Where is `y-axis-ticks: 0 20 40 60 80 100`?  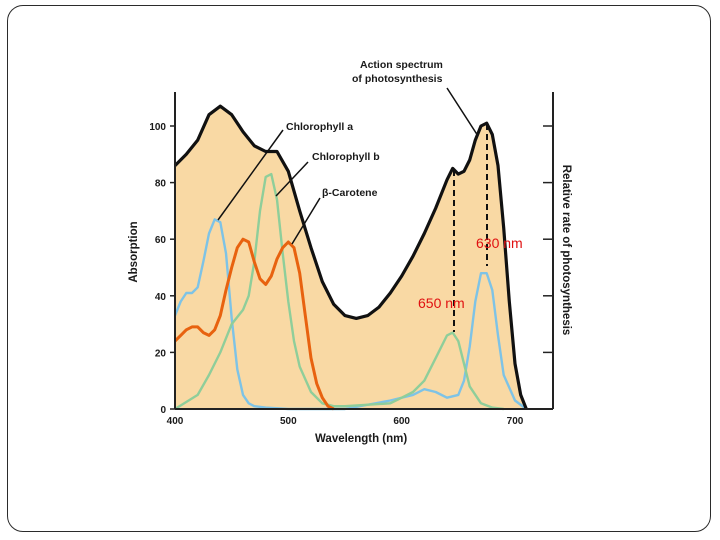 y-axis-ticks: 0 20 40 60 80 100 is located at coordinates (162, 269).